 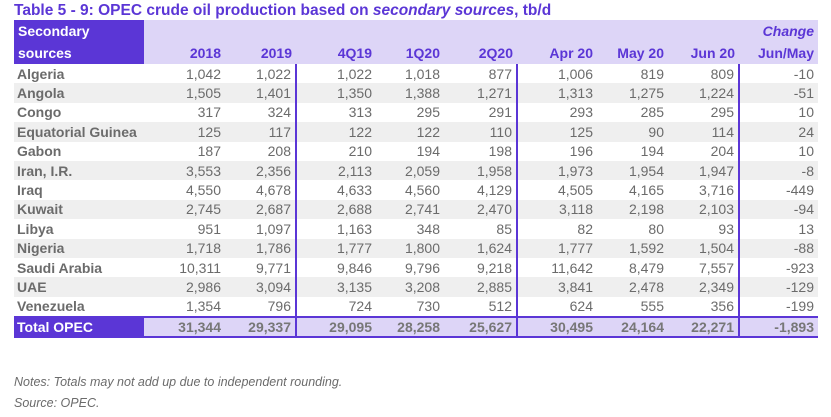 What do you see at coordinates (428, 306) in the screenshot?
I see `value-cell: 730` at bounding box center [428, 306].